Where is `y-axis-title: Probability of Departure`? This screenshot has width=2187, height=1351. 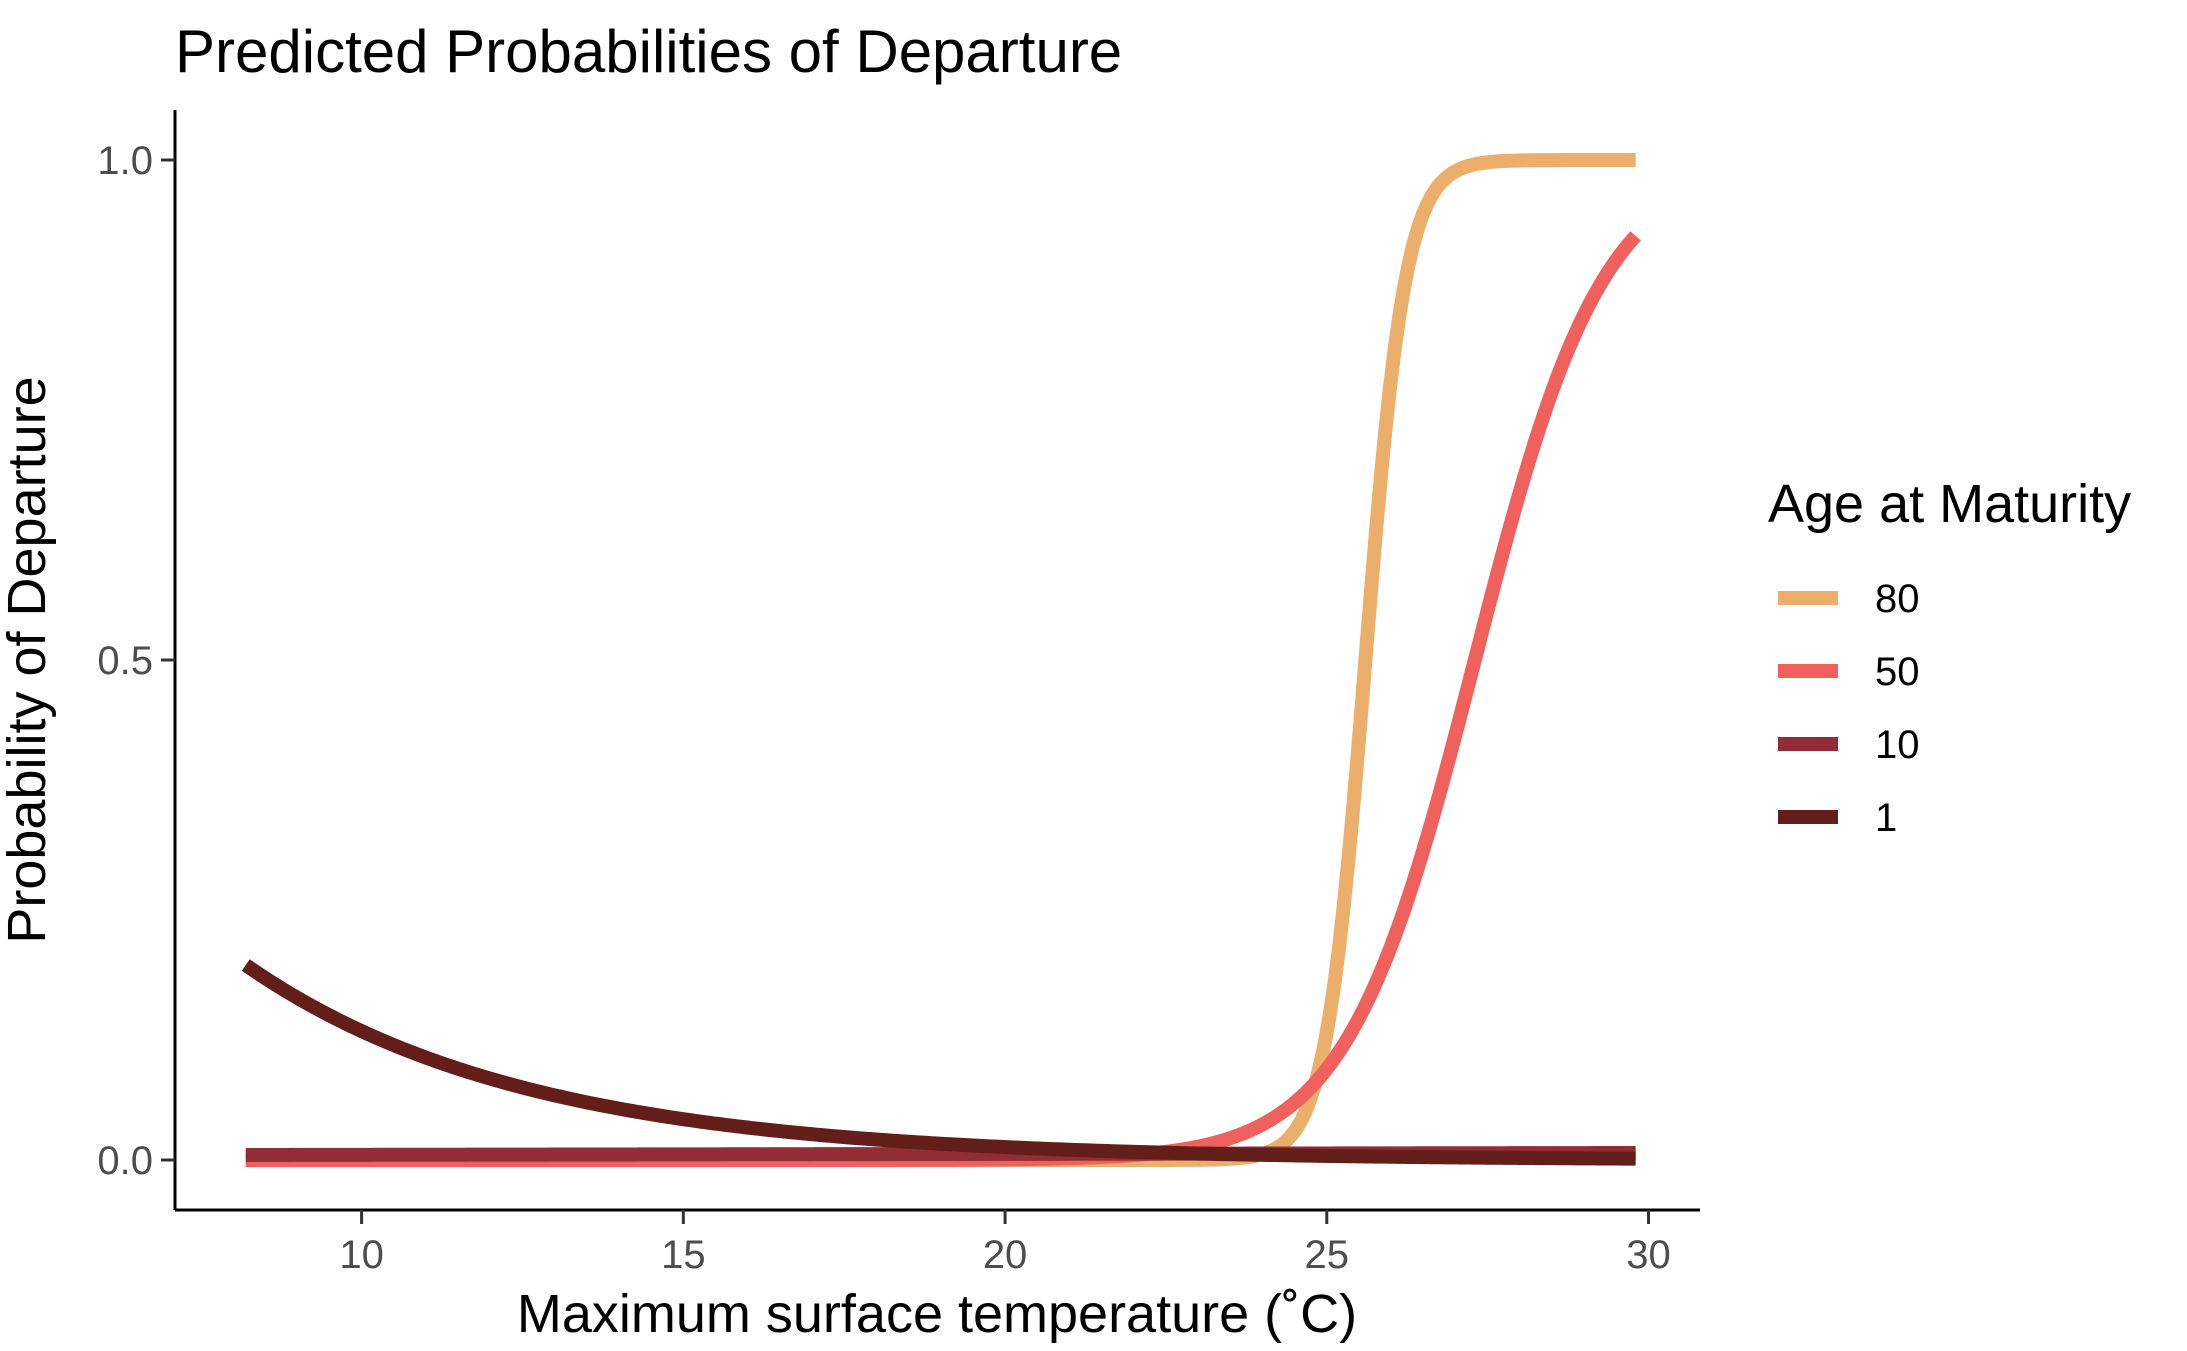
y-axis-title: Probability of Departure is located at coordinates (28, 659).